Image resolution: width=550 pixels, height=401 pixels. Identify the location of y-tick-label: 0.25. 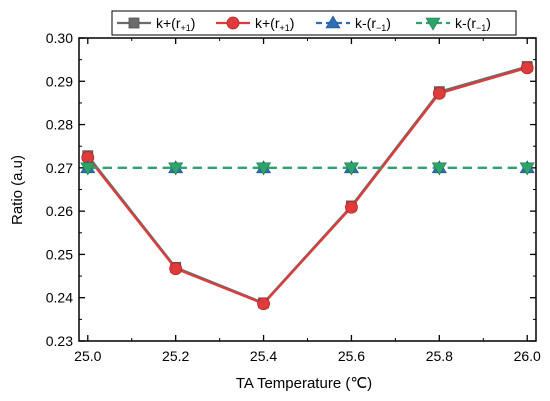
(59, 254).